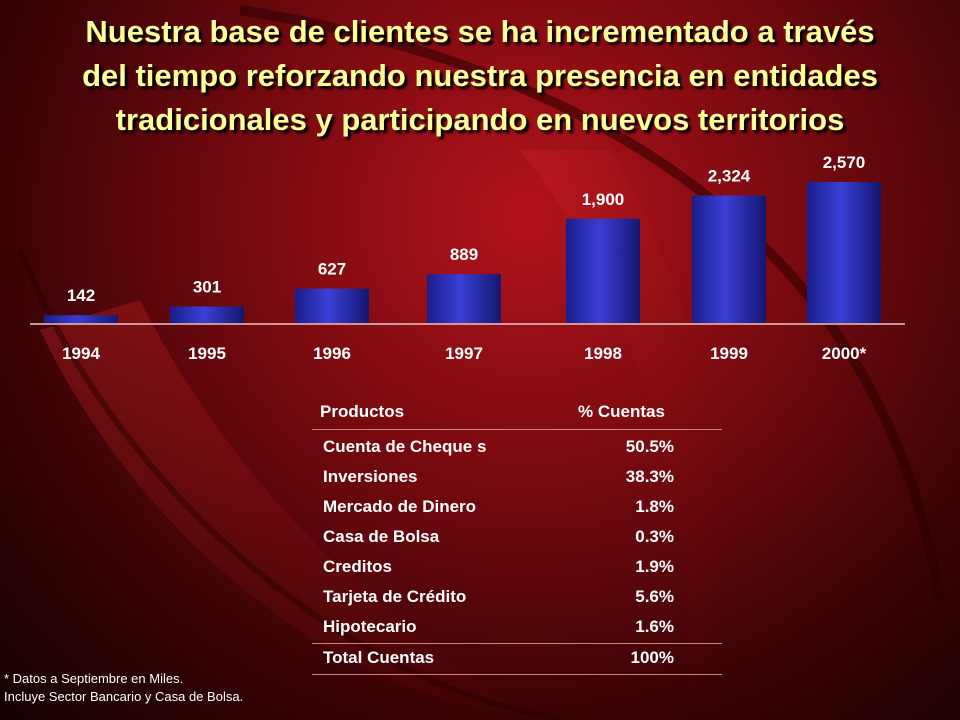 Image resolution: width=960 pixels, height=720 pixels. What do you see at coordinates (654, 596) in the screenshot?
I see `product-percentage: 5.6%` at bounding box center [654, 596].